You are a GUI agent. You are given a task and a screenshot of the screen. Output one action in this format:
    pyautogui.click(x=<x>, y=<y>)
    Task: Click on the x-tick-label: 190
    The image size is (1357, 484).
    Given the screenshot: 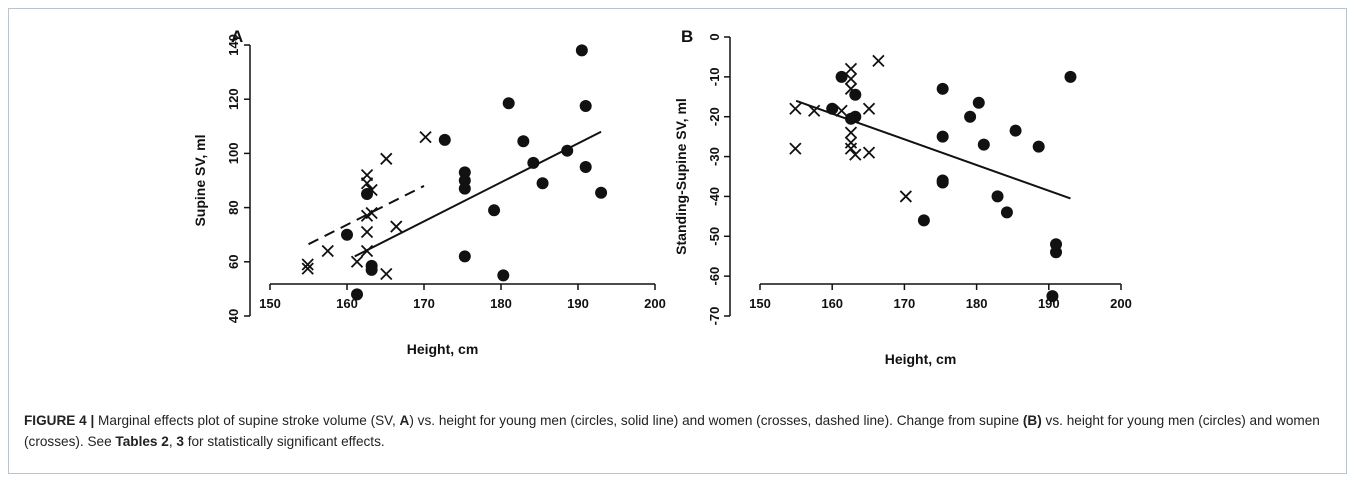 What is the action you would take?
    pyautogui.click(x=578, y=303)
    